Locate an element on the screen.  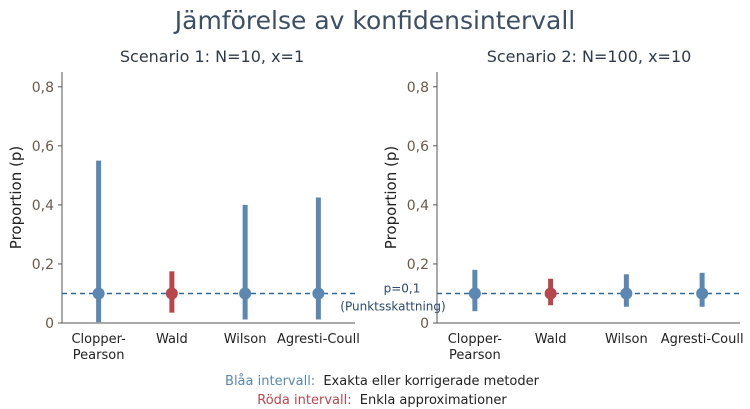
reference-label: p=0,1 is located at coordinates (402, 288).